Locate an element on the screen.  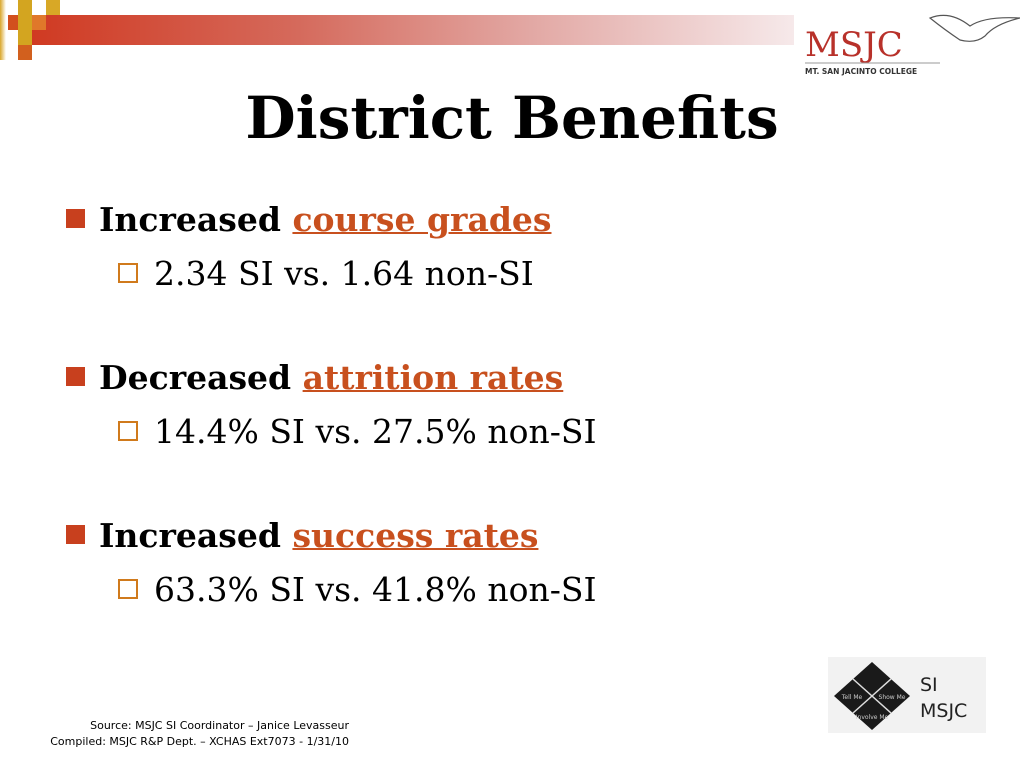
si-msjc-logo: Tell Me Show Me Involve Me SI MSJC is located at coordinates (907, 695).